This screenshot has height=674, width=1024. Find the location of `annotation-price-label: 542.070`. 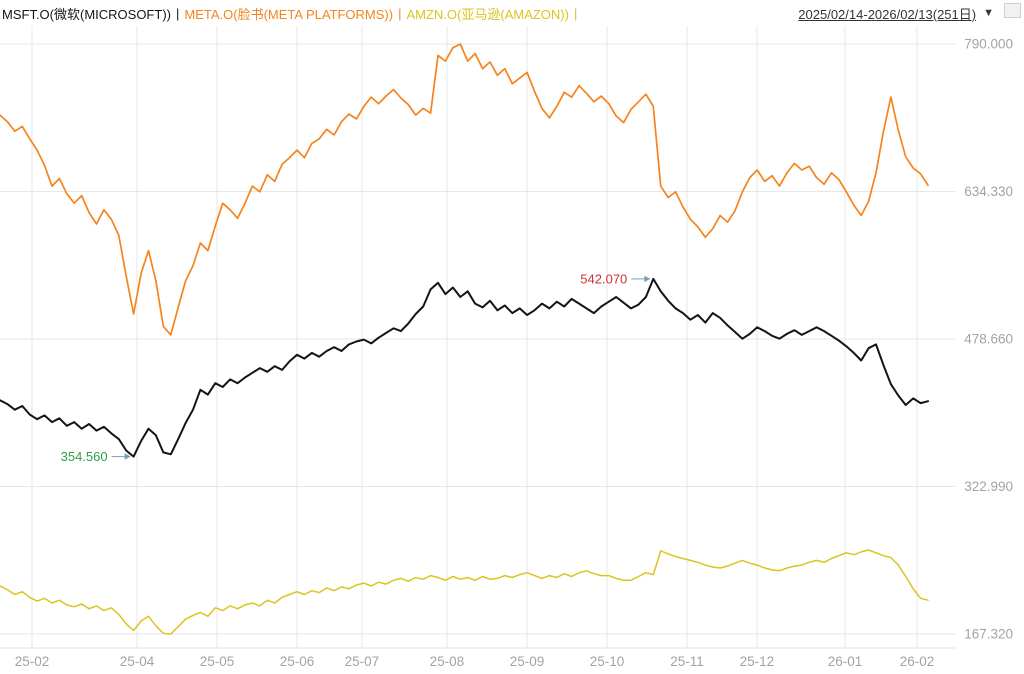

annotation-price-label: 542.070 is located at coordinates (603, 278).